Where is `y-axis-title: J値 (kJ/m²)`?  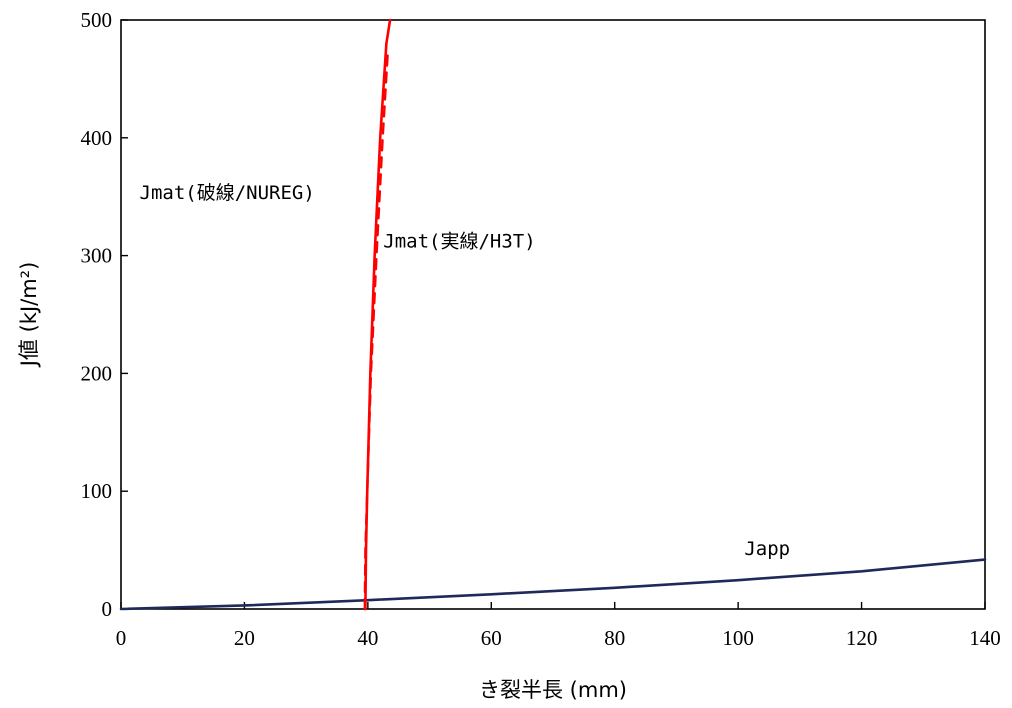 y-axis-title: J値 (kJ/m²) is located at coordinates (29, 315).